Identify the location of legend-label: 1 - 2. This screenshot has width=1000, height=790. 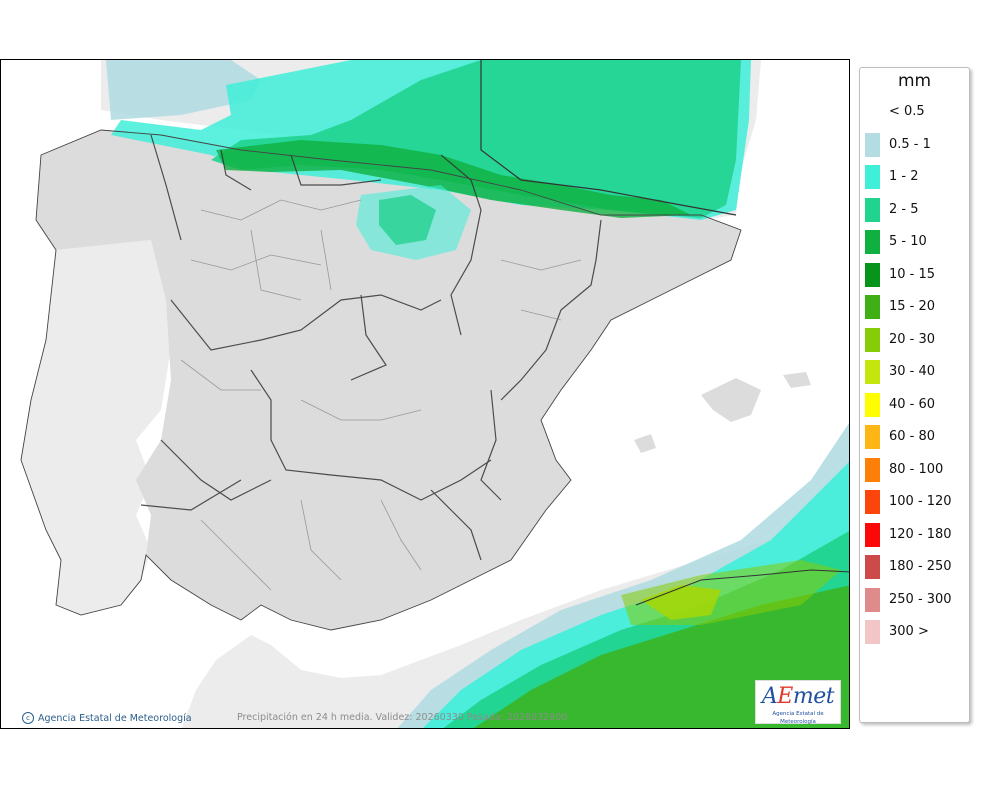
(904, 176).